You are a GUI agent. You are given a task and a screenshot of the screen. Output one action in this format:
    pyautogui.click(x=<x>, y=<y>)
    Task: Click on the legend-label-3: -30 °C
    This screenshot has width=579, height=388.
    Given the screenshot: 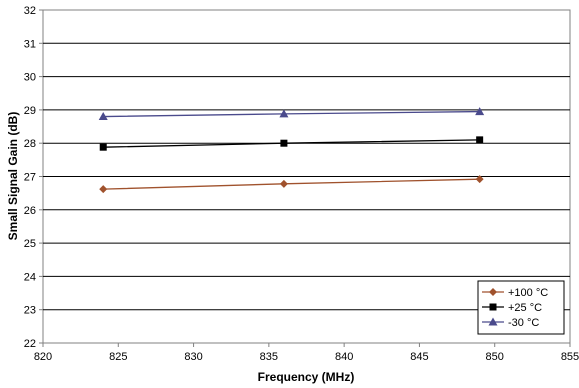 What is the action you would take?
    pyautogui.click(x=523, y=323)
    